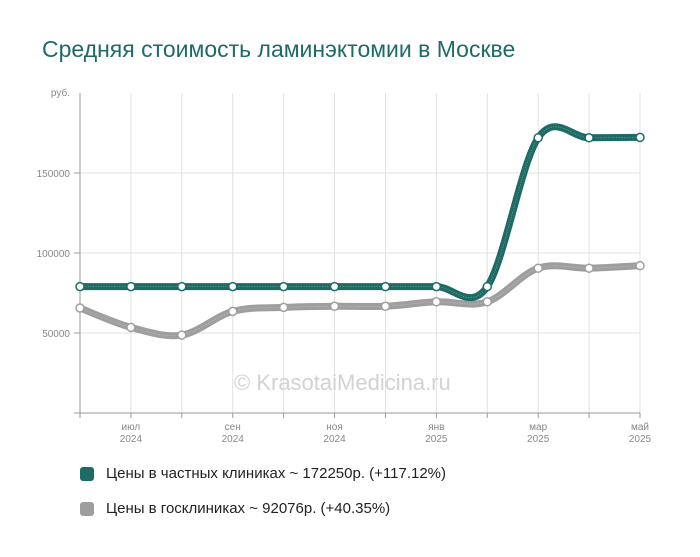 The height and width of the screenshot is (557, 700). What do you see at coordinates (54, 254) in the screenshot?
I see `y-tick-label: 100000` at bounding box center [54, 254].